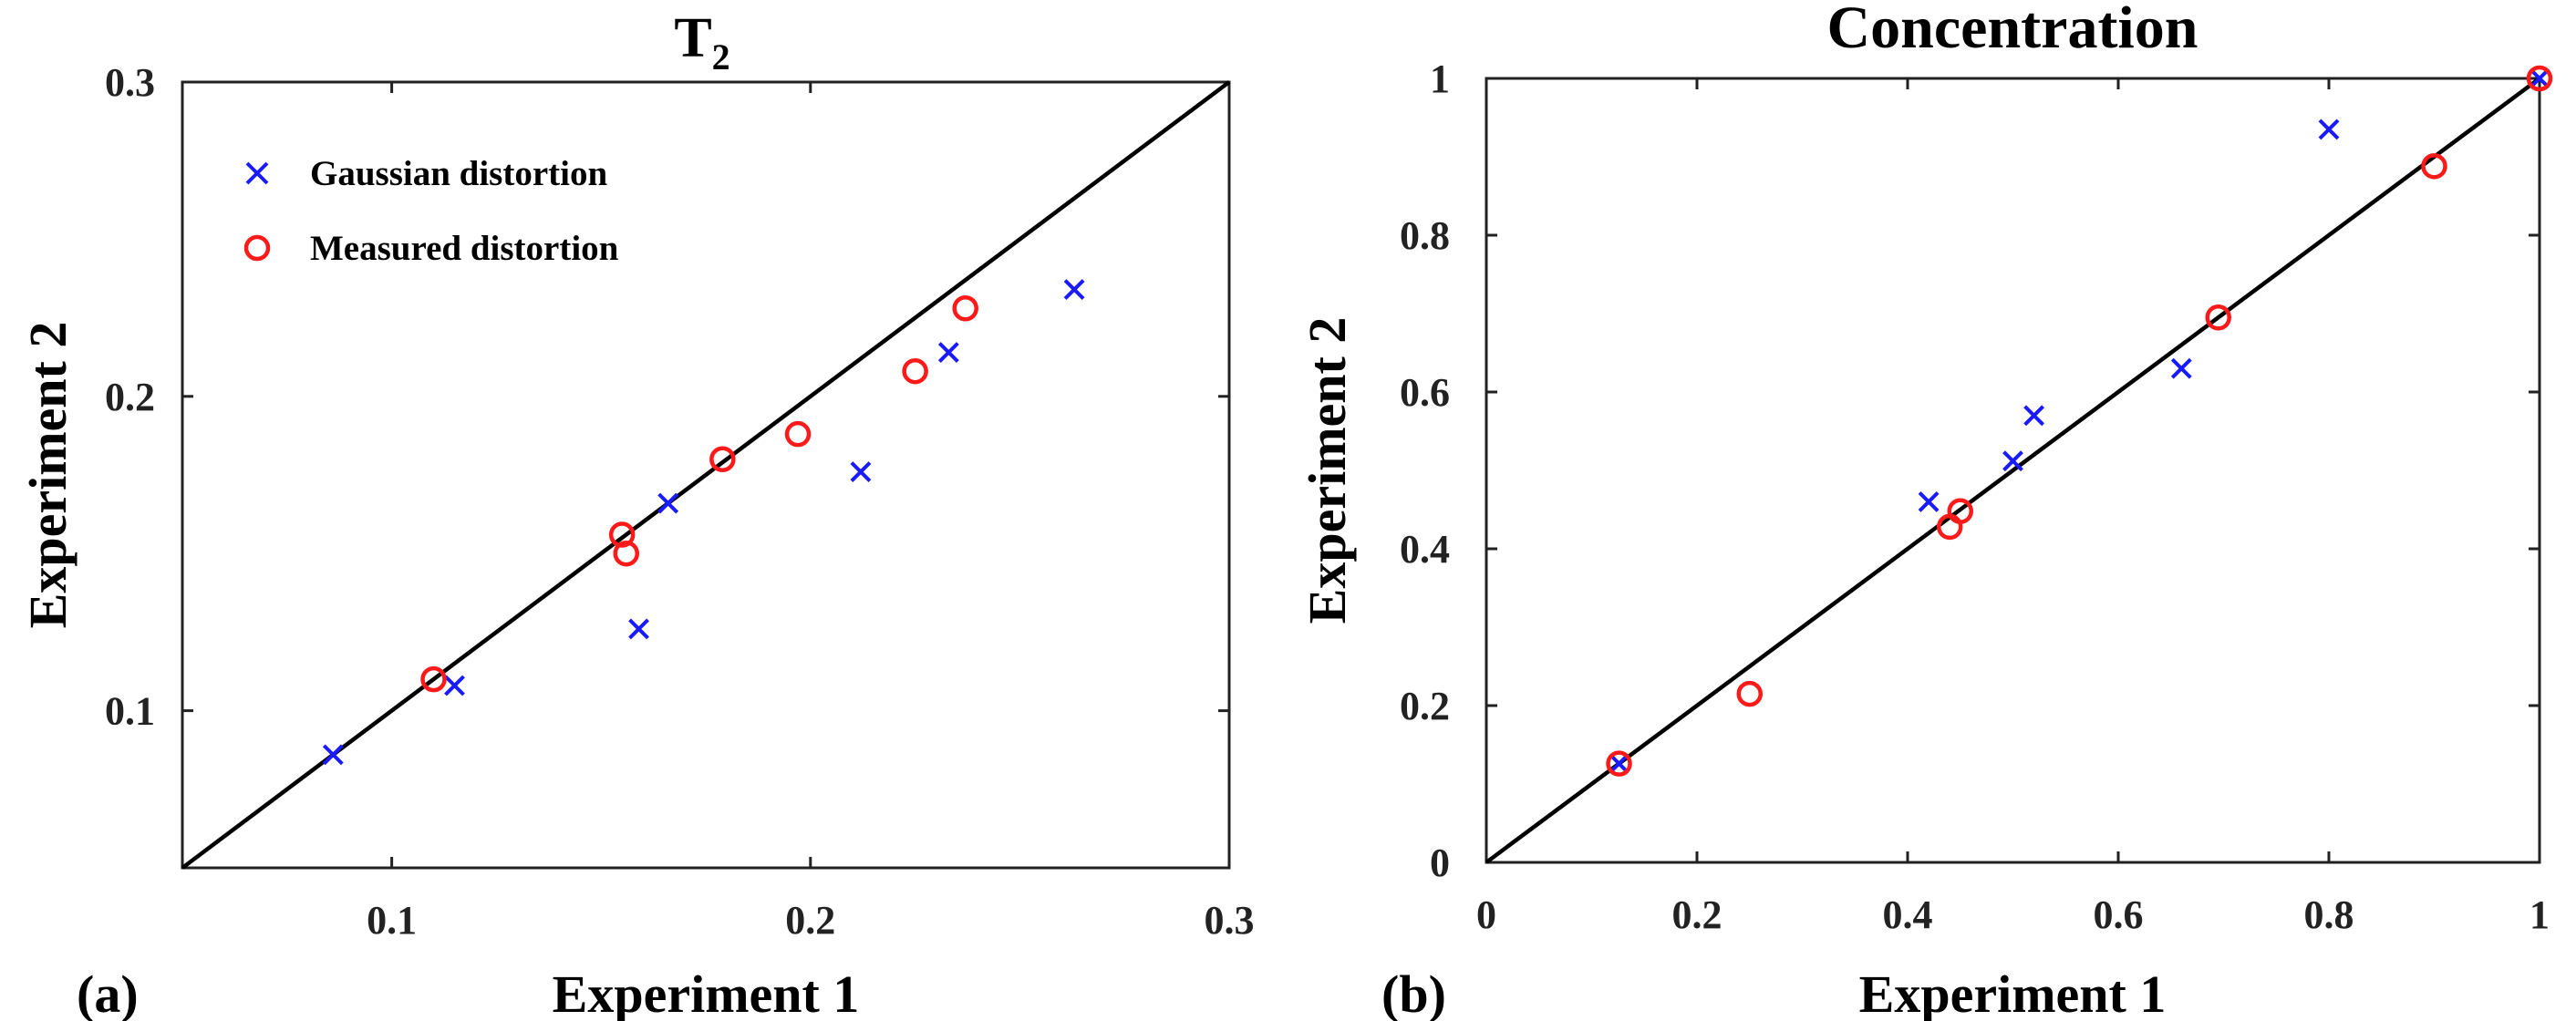 The width and height of the screenshot is (2576, 1021). What do you see at coordinates (130, 82) in the screenshot?
I see `panel-a-y-tick-label: 0.3` at bounding box center [130, 82].